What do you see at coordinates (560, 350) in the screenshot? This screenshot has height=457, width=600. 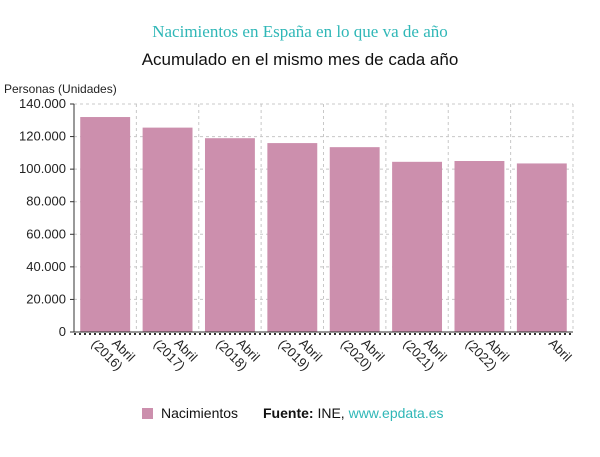 I see `x-tick-label: Abril` at bounding box center [560, 350].